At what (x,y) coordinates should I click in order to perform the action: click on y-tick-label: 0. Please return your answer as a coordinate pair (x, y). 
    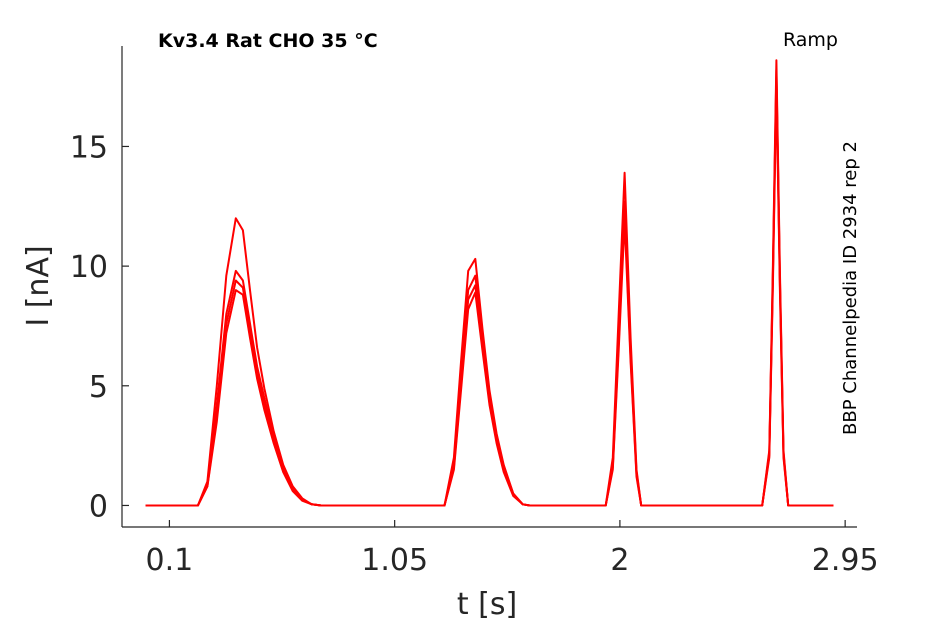
    Looking at the image, I should click on (98, 506).